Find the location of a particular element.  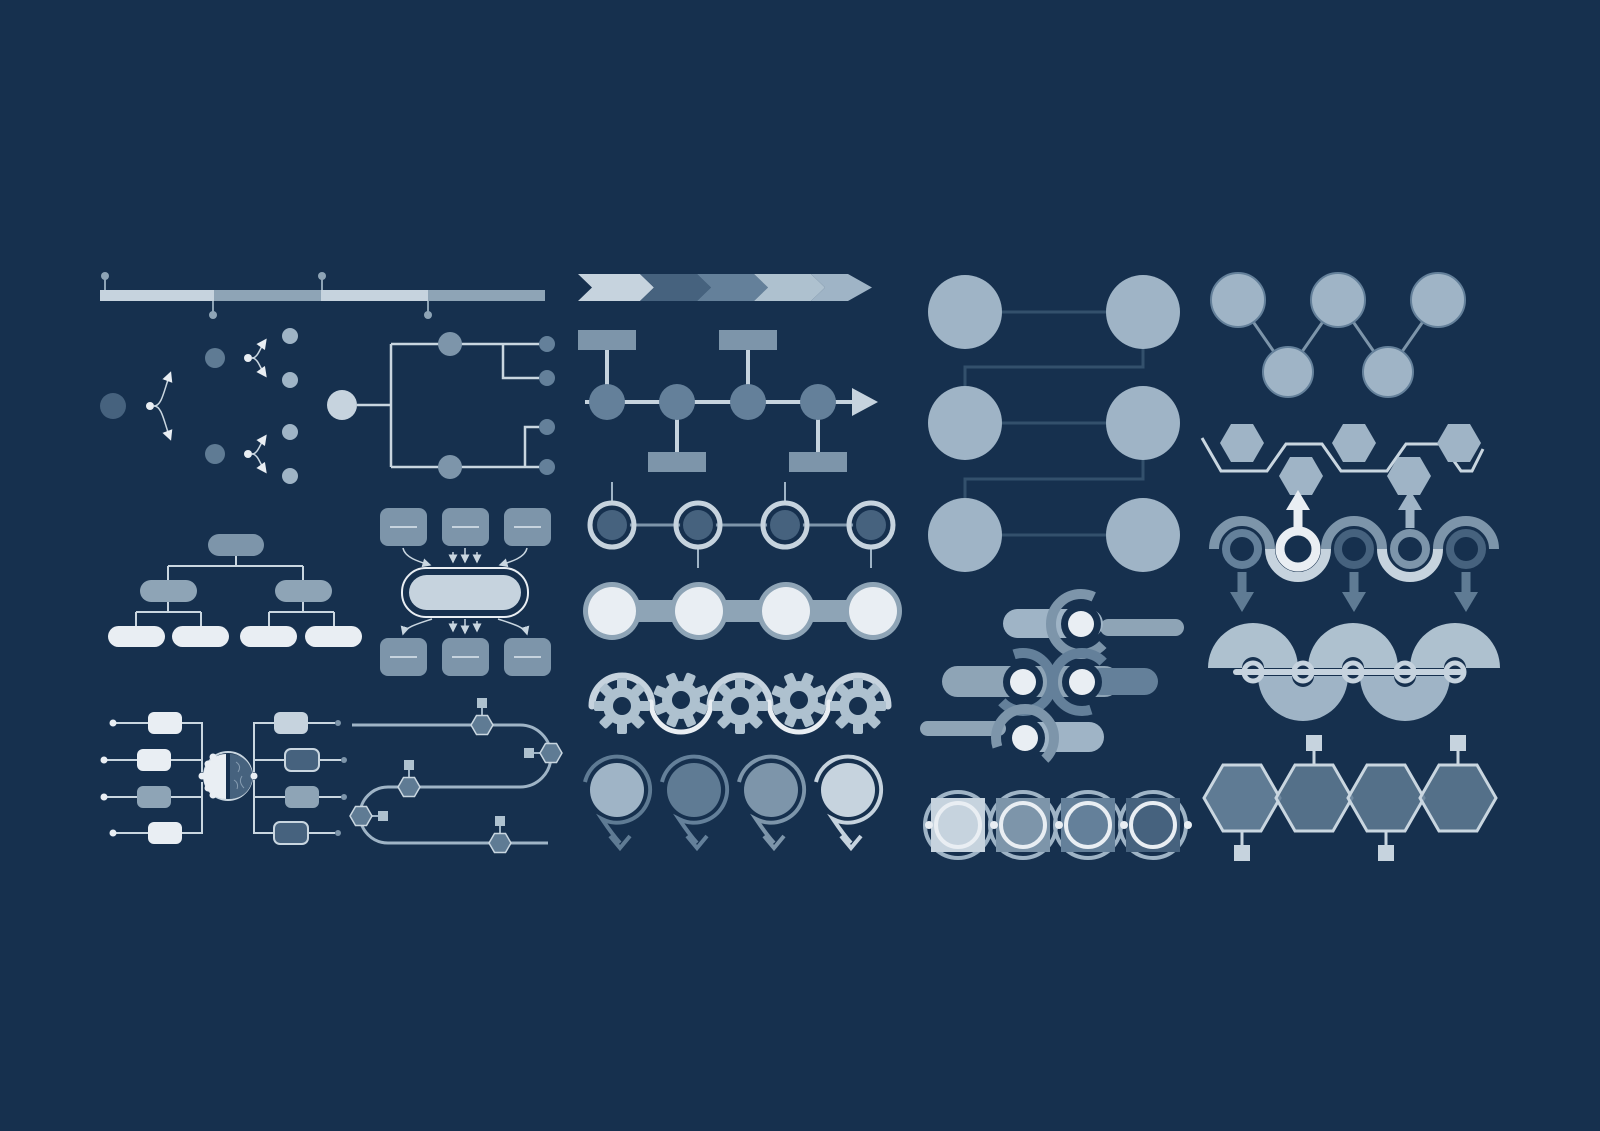

hexagon-zigzag-wave is located at coordinates (1342, 459).